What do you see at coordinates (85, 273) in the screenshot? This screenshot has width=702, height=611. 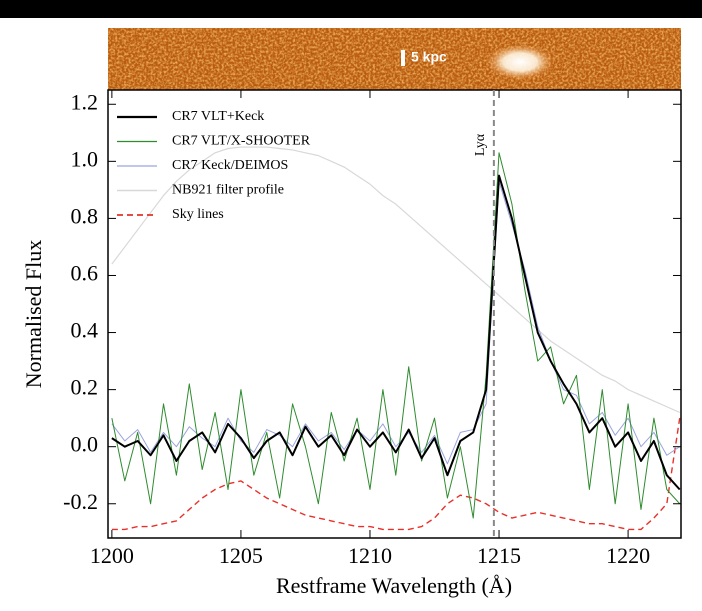 I see `y-tick-label: 0.6` at bounding box center [85, 273].